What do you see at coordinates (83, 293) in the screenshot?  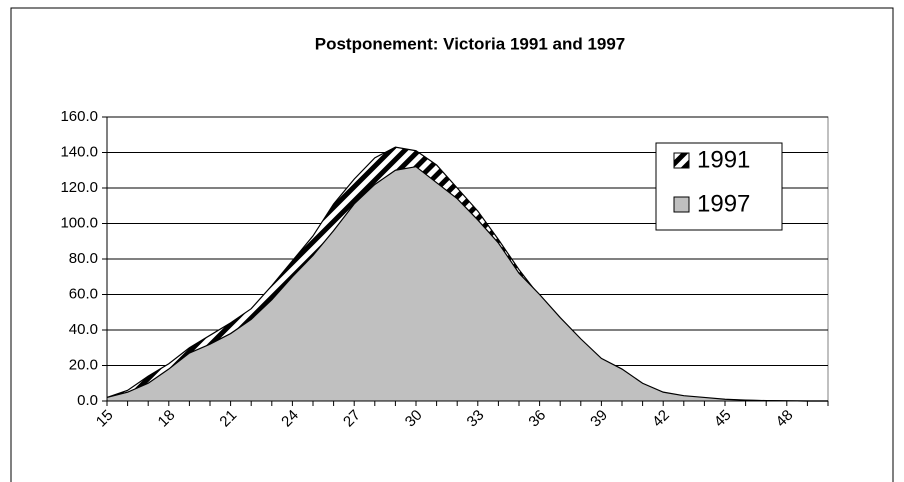 I see `y-tick-label: 60.0` at bounding box center [83, 293].